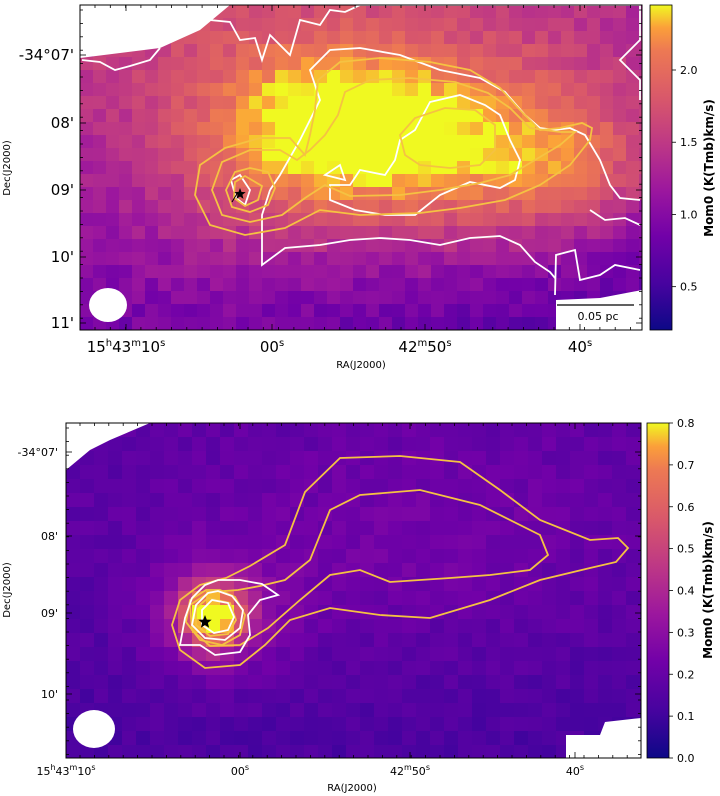  Describe the element at coordinates (597, 316) in the screenshot. I see `scale-bar-label: 0.05 pc` at that location.